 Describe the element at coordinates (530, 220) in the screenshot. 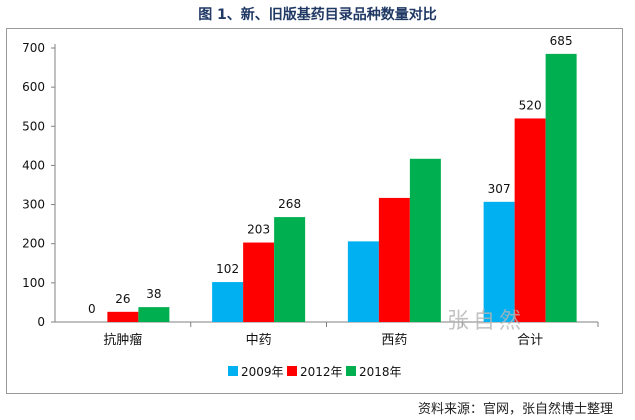

I see `bar-2012年-合计` at that location.